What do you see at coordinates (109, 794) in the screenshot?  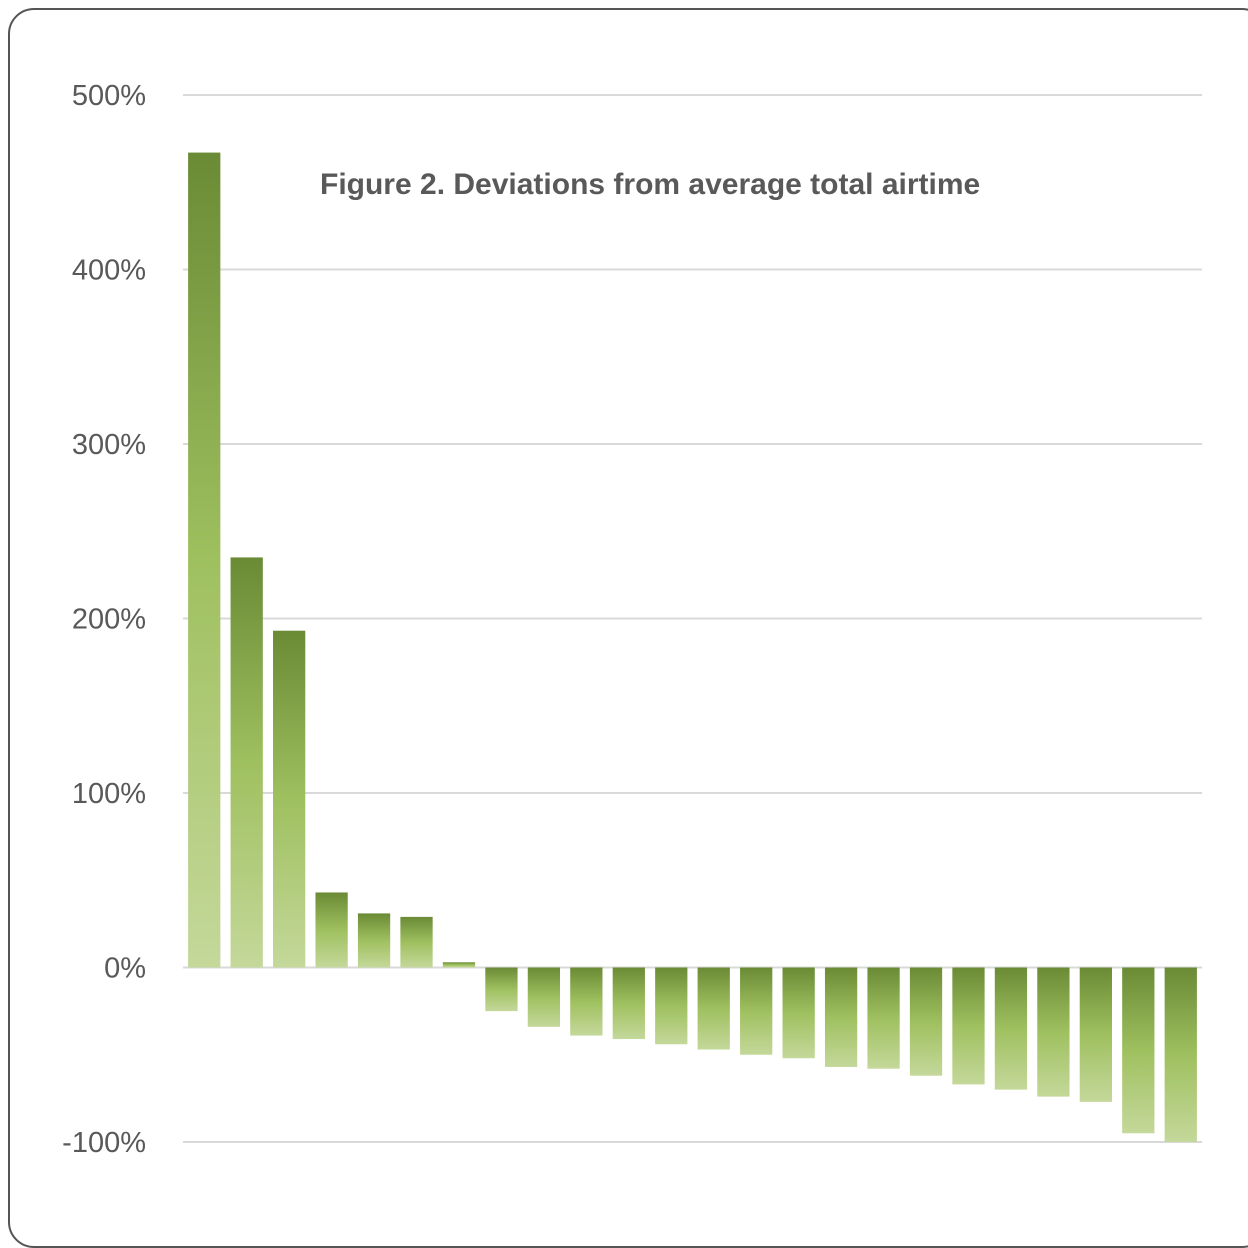 I see `y-tick-label: 100%` at bounding box center [109, 794].